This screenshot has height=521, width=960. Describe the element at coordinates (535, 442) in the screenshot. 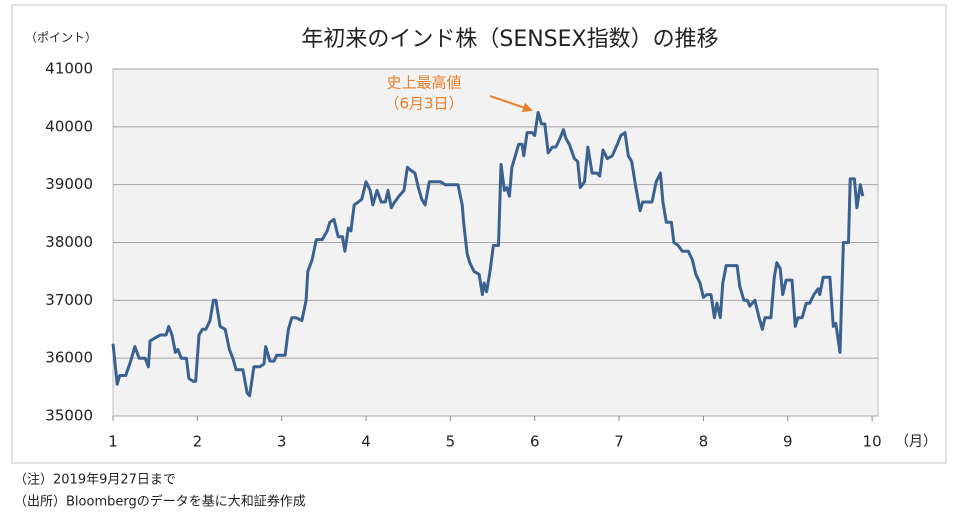

I see `x-tick-label: 6` at that location.